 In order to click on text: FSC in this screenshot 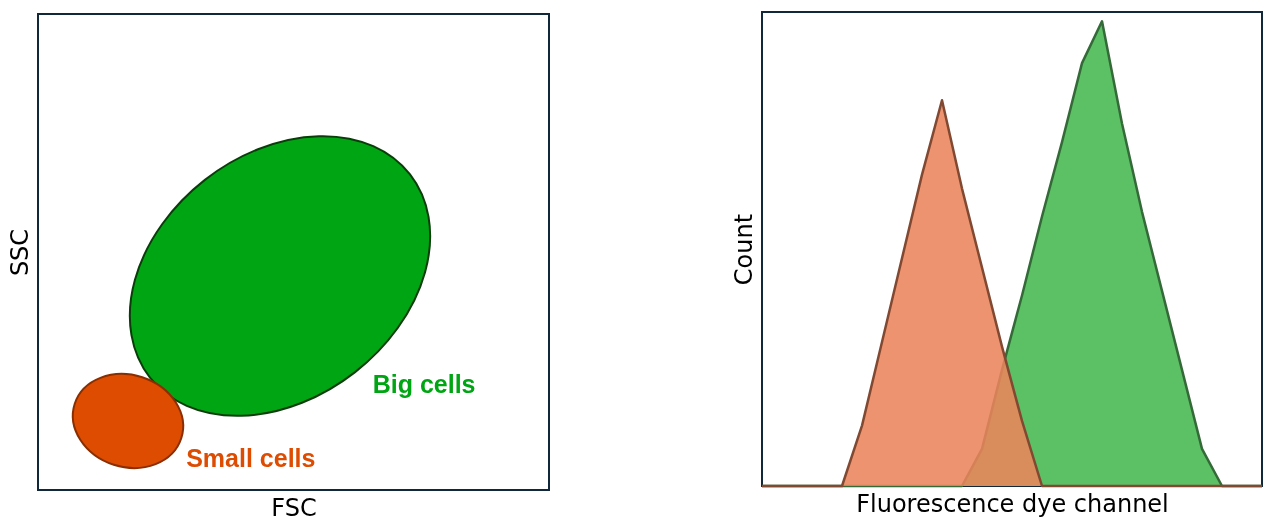, I will do `click(294, 507)`.